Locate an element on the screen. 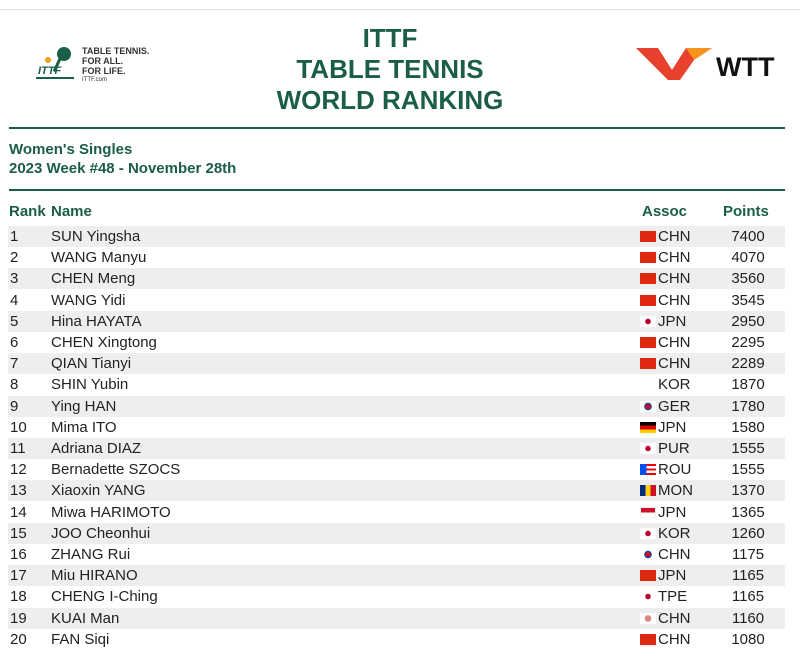 This screenshot has width=800, height=650. player-name: SUN Yingsha is located at coordinates (96, 236).